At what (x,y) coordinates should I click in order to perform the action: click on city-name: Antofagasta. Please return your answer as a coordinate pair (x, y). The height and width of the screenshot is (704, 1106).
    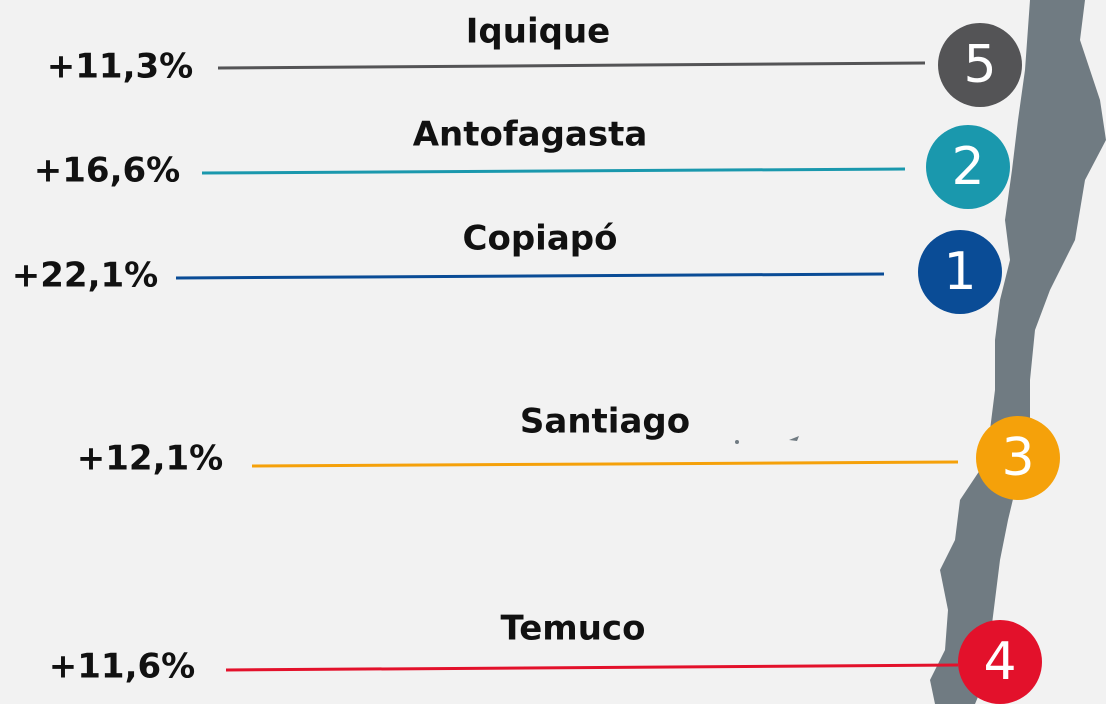
    Looking at the image, I should click on (530, 135).